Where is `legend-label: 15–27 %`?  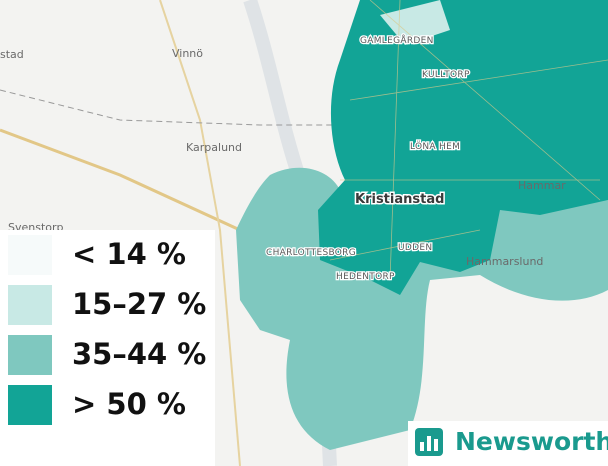
legend-label: 15–27 % is located at coordinates (139, 304).